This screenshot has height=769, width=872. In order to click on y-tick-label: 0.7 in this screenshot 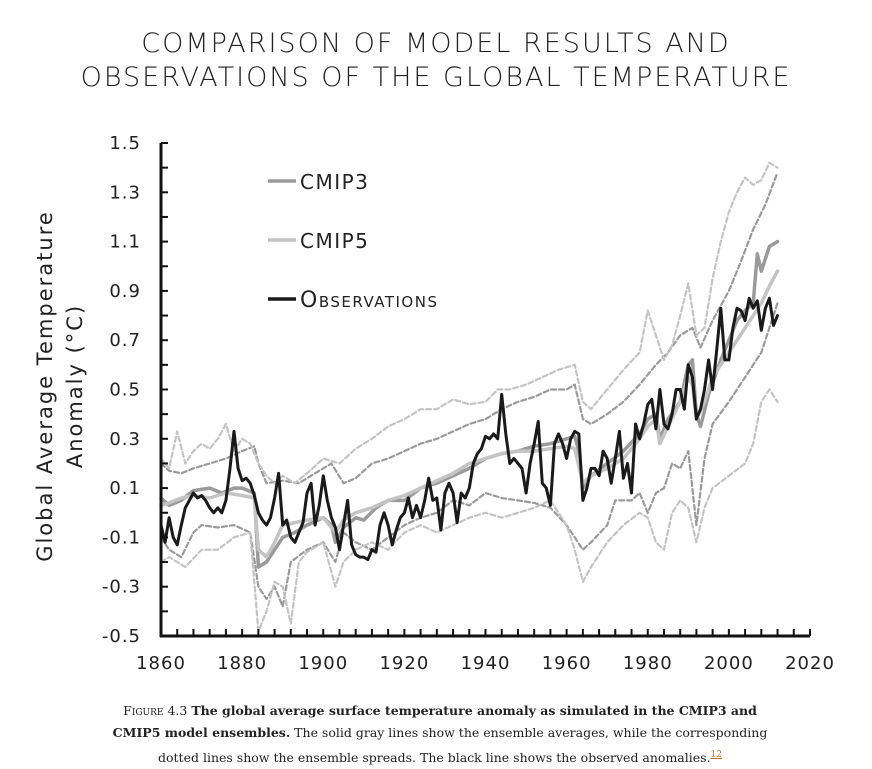, I will do `click(125, 340)`.